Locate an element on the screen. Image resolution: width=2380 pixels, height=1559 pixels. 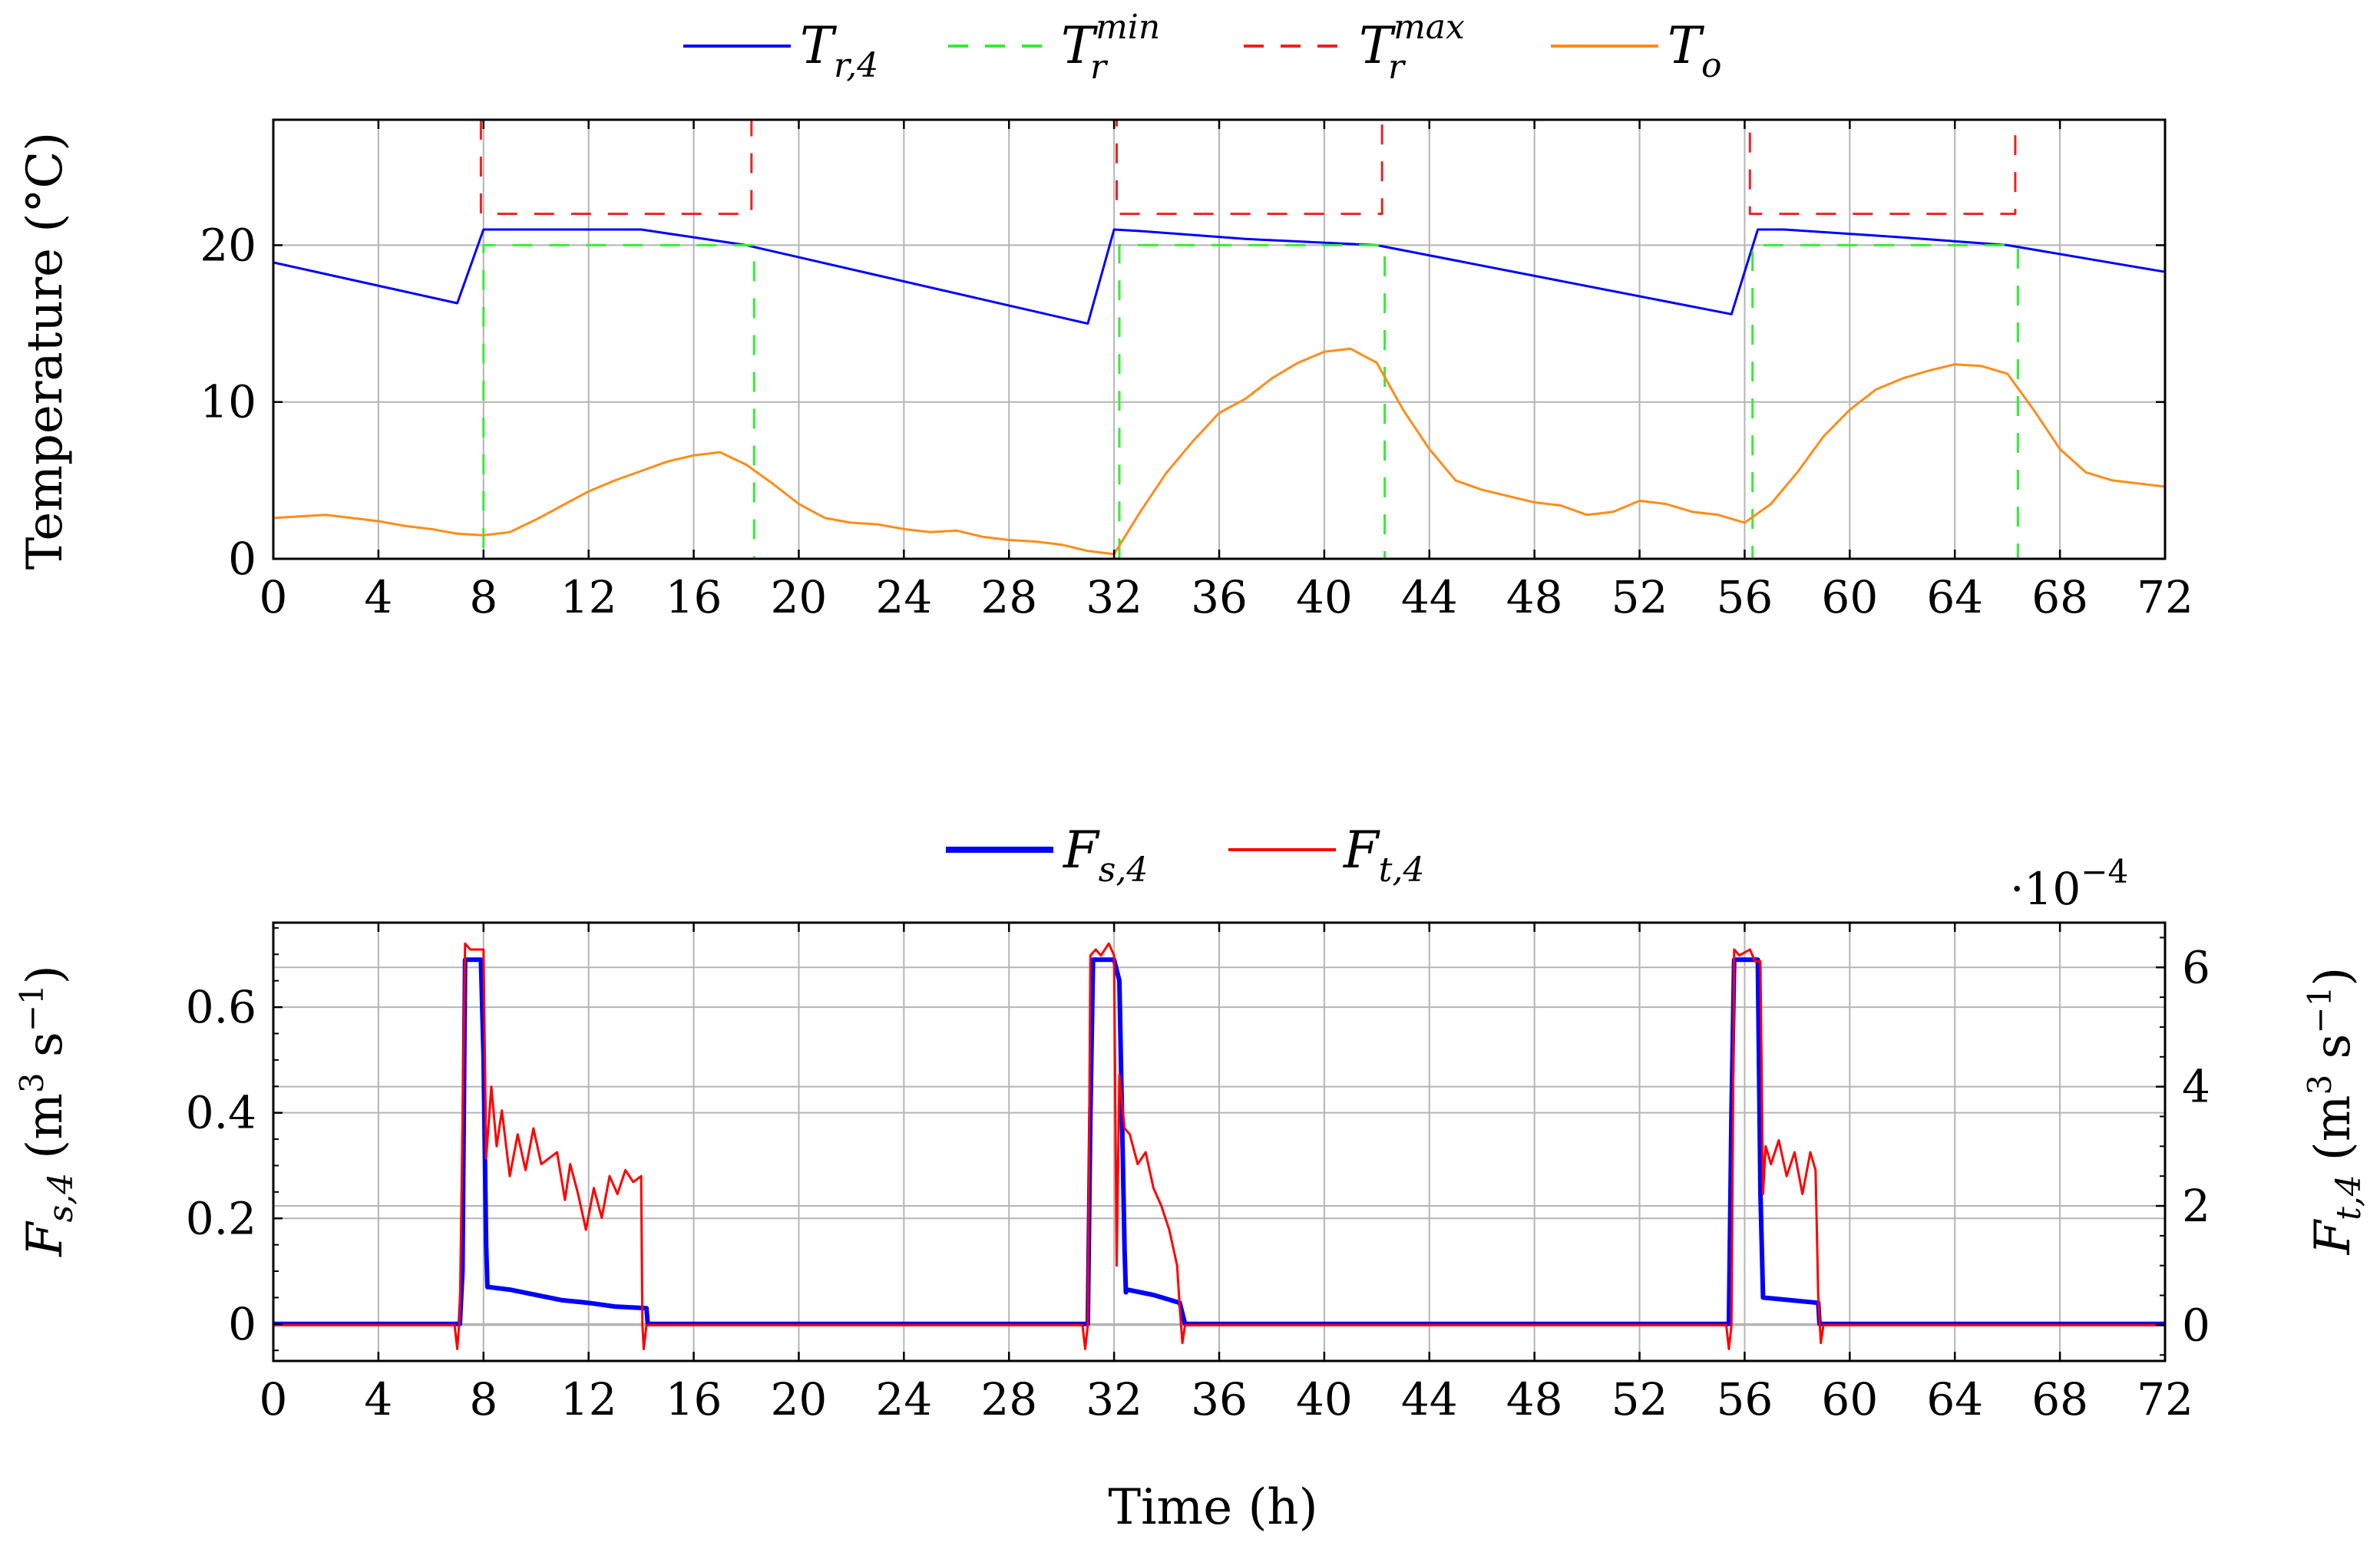
bottom-xtick-label: 64 is located at coordinates (1954, 1399).